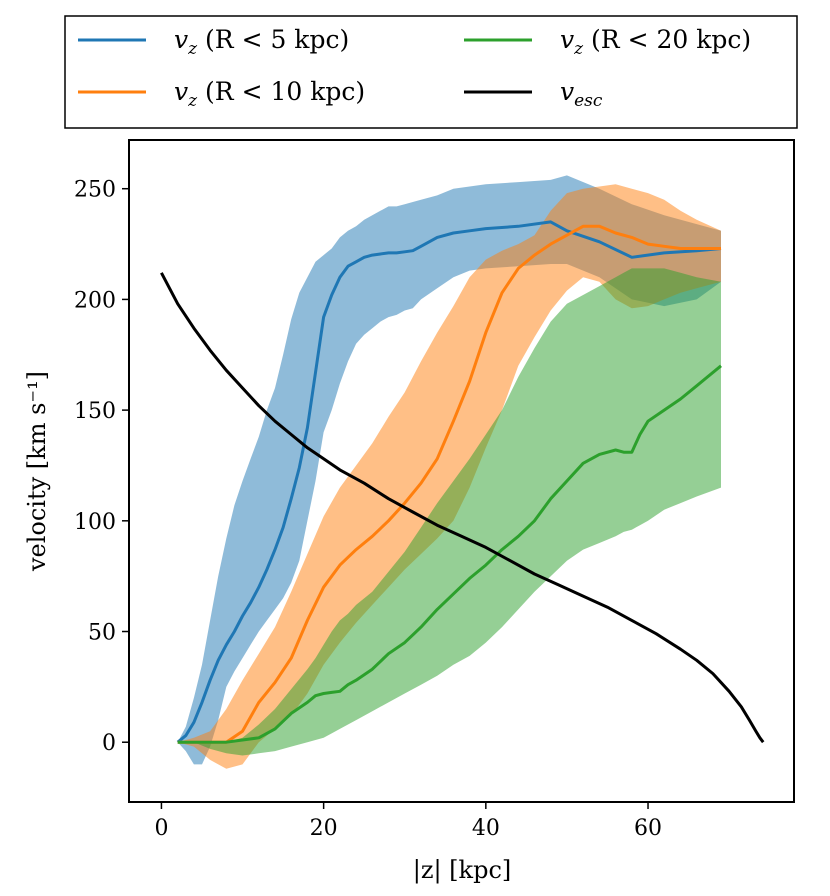 The image size is (830, 896). What do you see at coordinates (109, 743) in the screenshot?
I see `y-tick-label: 0` at bounding box center [109, 743].